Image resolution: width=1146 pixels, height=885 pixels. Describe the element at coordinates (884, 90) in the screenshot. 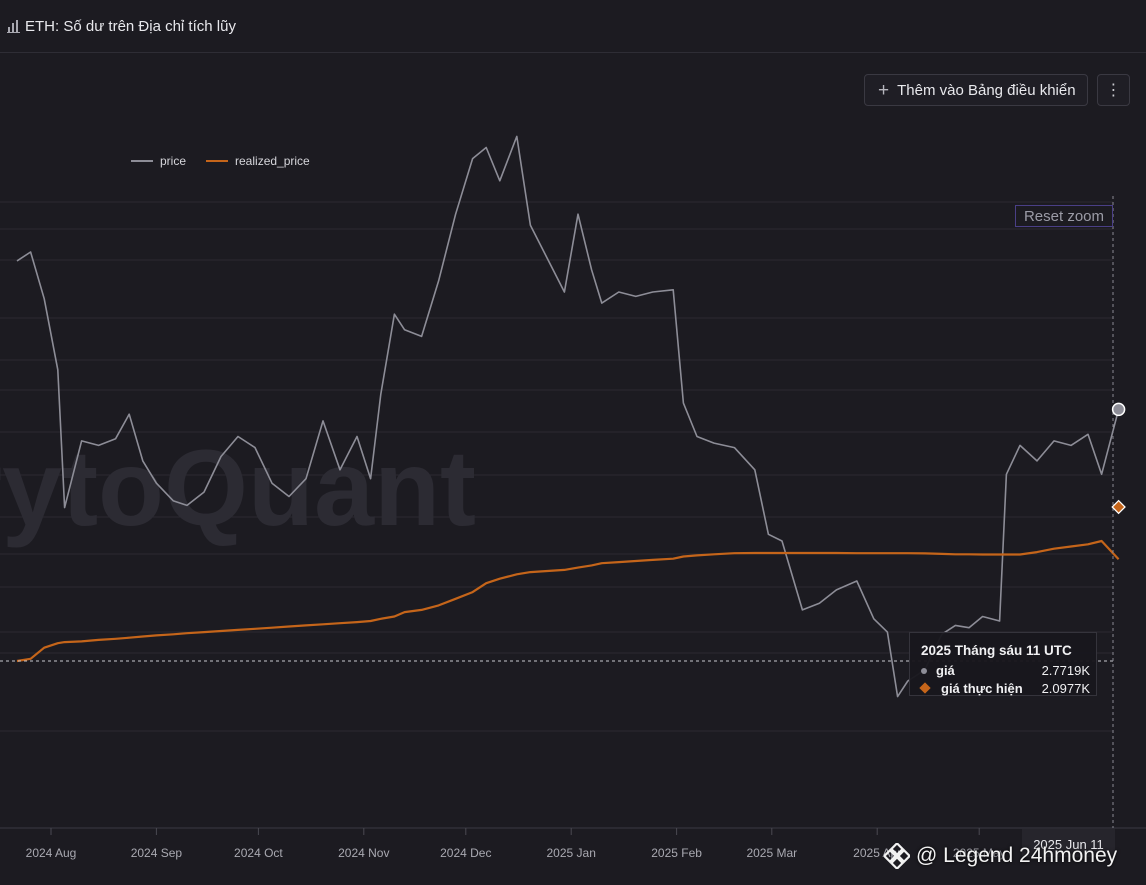

I see `plus-icon: +` at that location.